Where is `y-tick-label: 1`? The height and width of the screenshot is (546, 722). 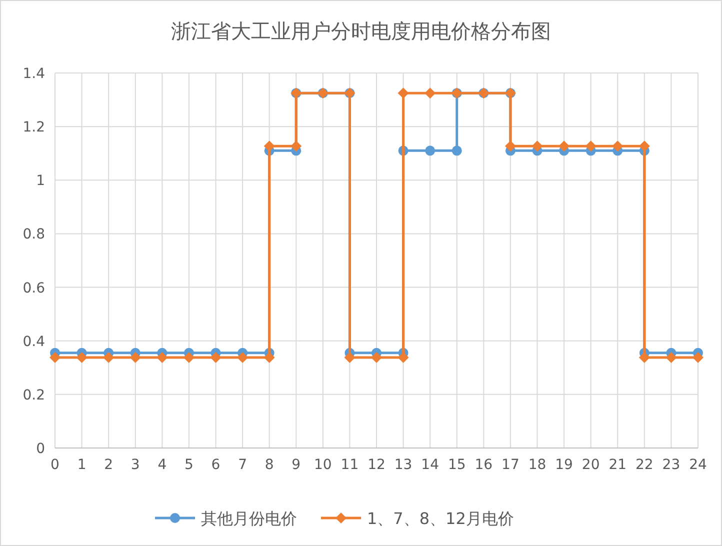
y-tick-label: 1 is located at coordinates (40, 181).